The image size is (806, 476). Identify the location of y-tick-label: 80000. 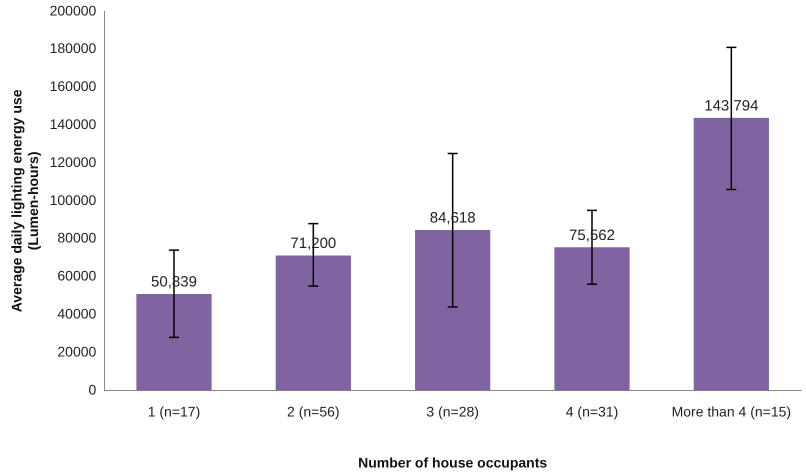
(77, 238).